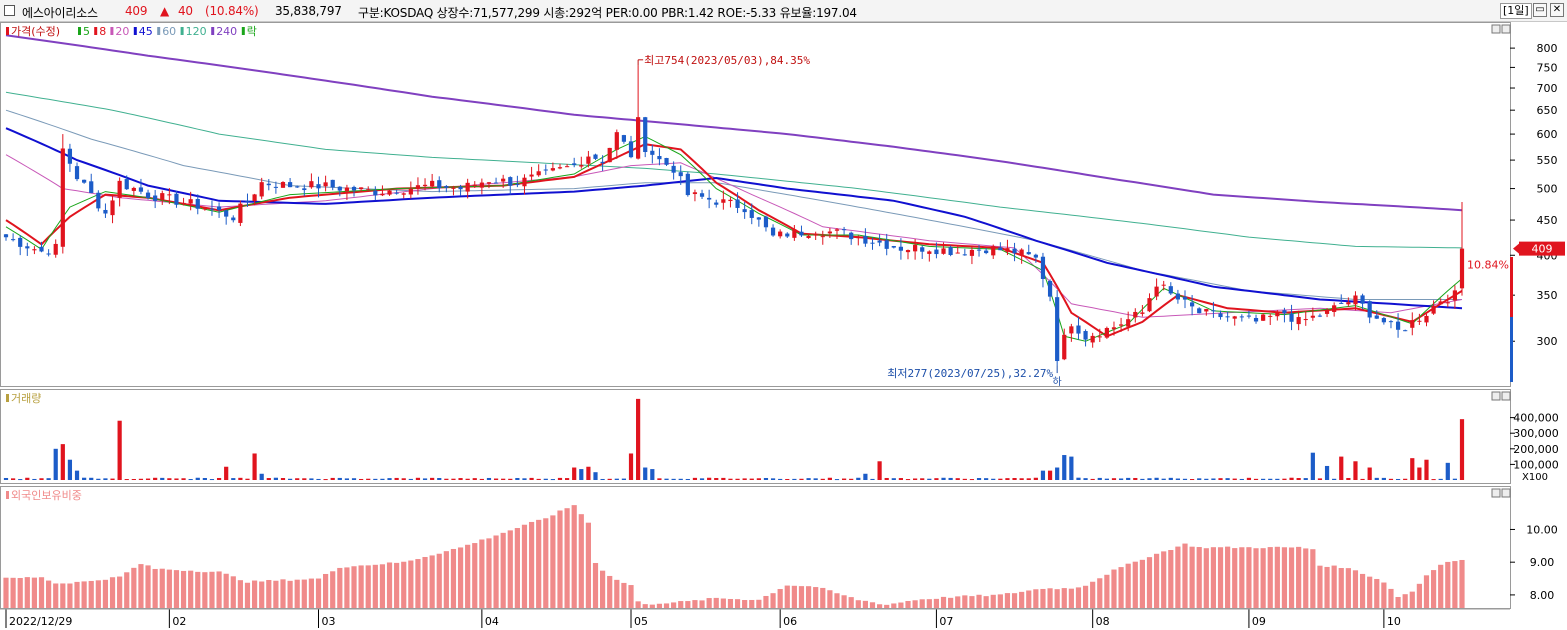  What do you see at coordinates (1506, 396) in the screenshot?
I see `volume-panel-close-button` at bounding box center [1506, 396].